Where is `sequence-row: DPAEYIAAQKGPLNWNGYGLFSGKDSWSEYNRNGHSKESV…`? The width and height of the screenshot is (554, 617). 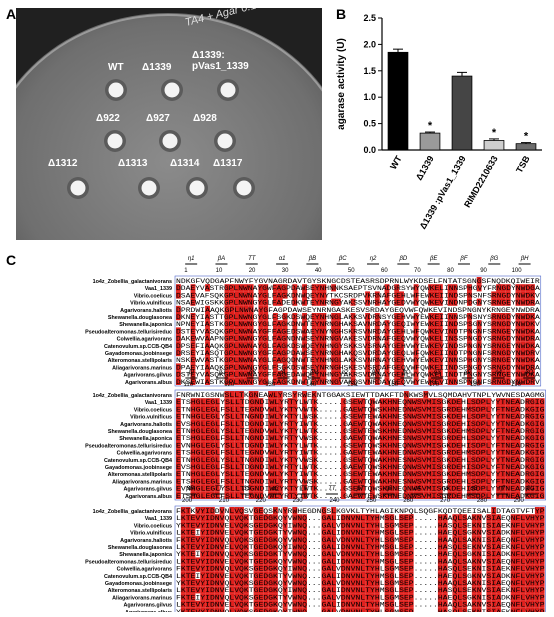 sequence-row: DPAEYIAAQKGPLNWNGYGLFSGKDSWSEYNRNGHSKESV… is located at coordinates (358, 367).